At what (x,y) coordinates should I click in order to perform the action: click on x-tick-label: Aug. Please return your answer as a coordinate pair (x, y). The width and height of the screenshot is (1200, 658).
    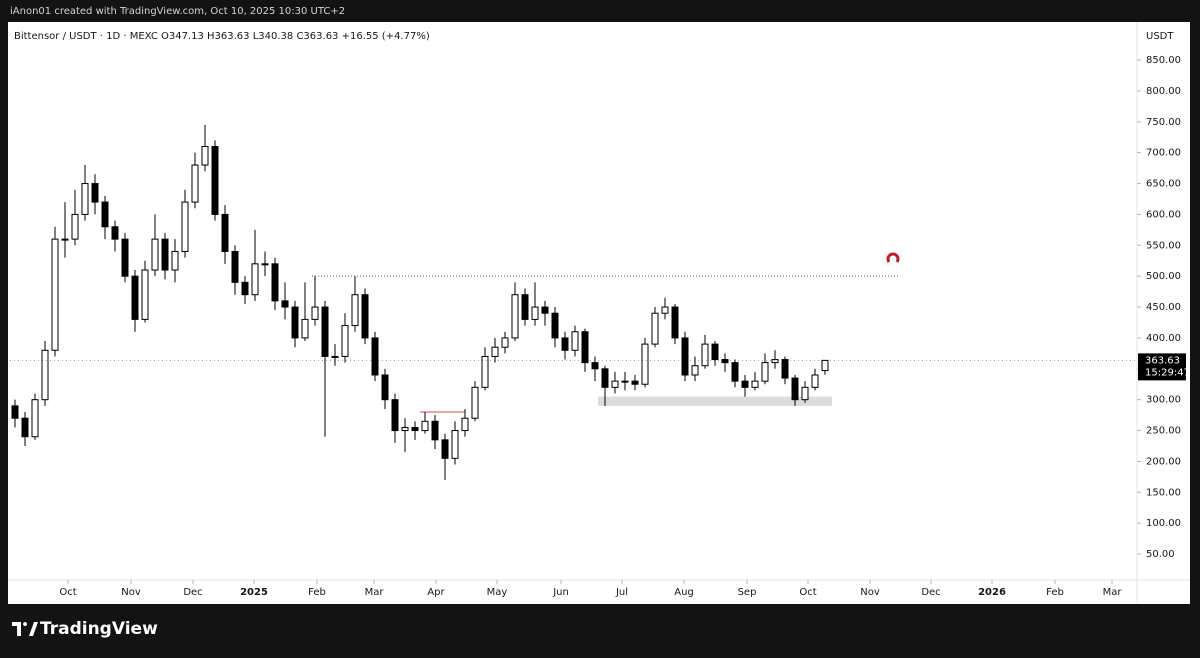
    Looking at the image, I should click on (684, 592).